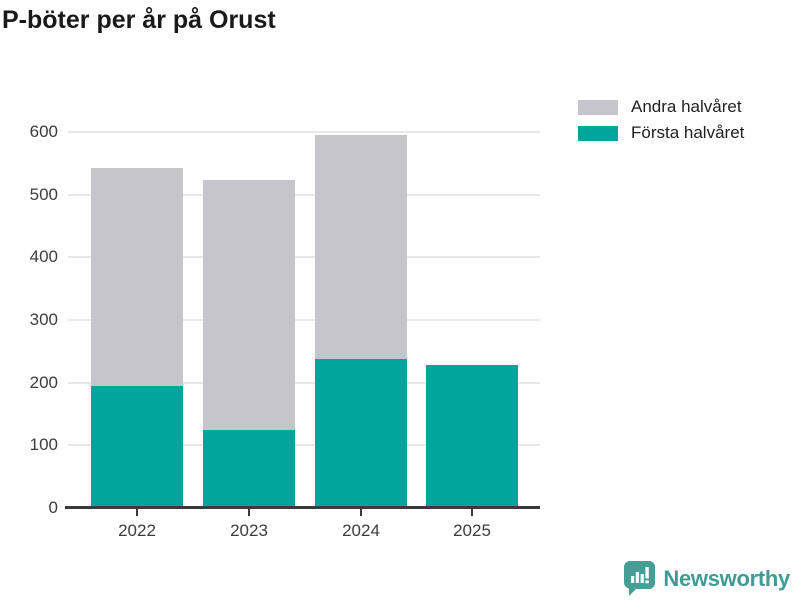  Describe the element at coordinates (686, 106) in the screenshot. I see `legend-label: Andra halvåret` at that location.